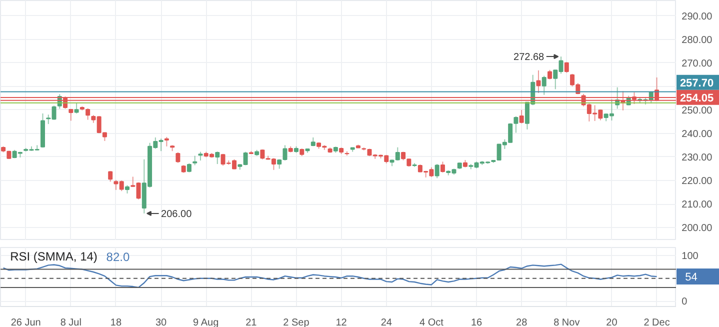 The width and height of the screenshot is (719, 327). Describe the element at coordinates (161, 322) in the screenshot. I see `x-tick-label: 30` at that location.